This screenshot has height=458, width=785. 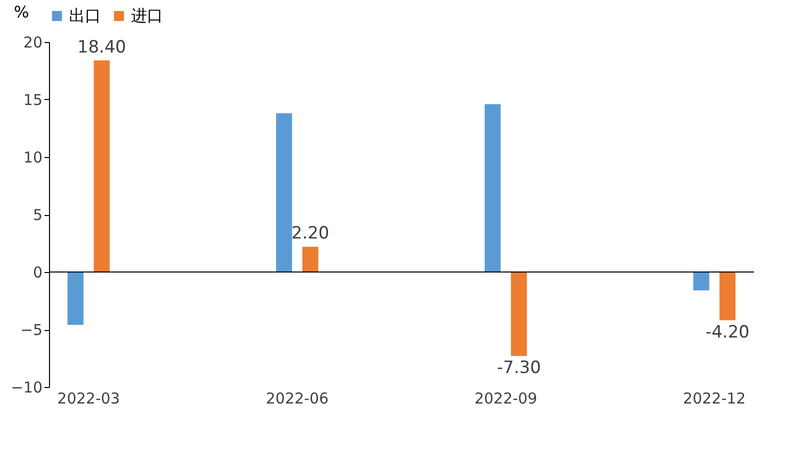 What do you see at coordinates (518, 368) in the screenshot?
I see `data-label: -7.30` at bounding box center [518, 368].